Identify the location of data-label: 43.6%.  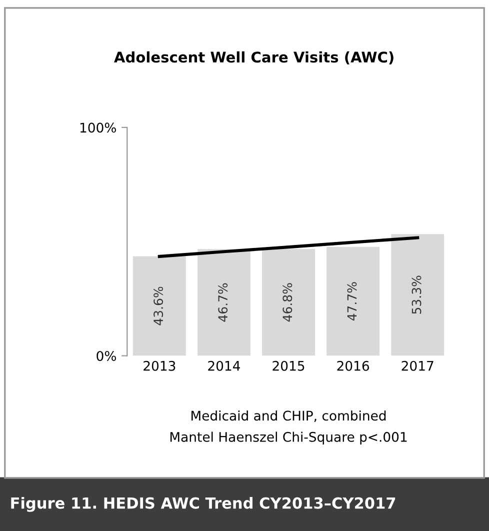
(159, 306).